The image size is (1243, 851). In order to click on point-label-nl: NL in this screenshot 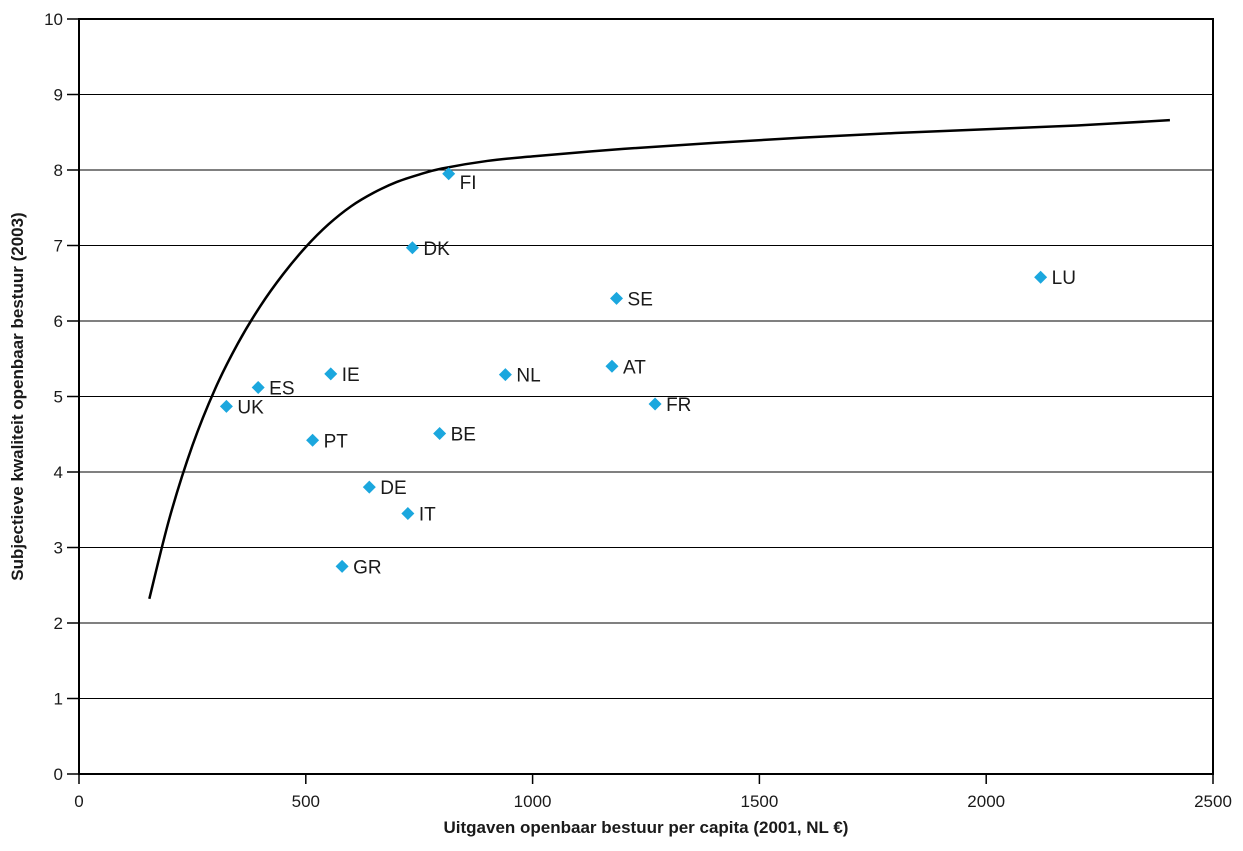, I will do `click(528, 376)`.